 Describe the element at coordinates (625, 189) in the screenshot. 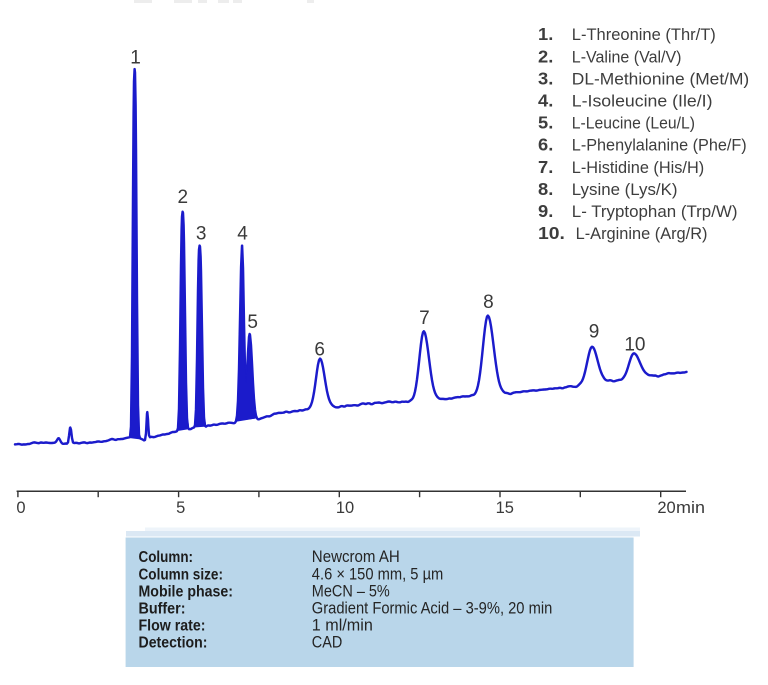

I see `svg-text: Lysine (Lys/K)` at that location.